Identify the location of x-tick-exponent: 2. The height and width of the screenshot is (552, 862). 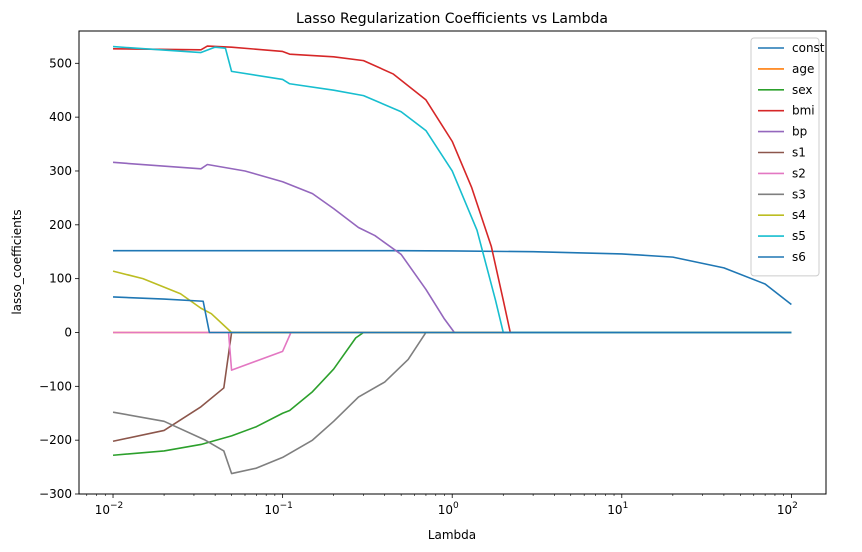
(795, 506).